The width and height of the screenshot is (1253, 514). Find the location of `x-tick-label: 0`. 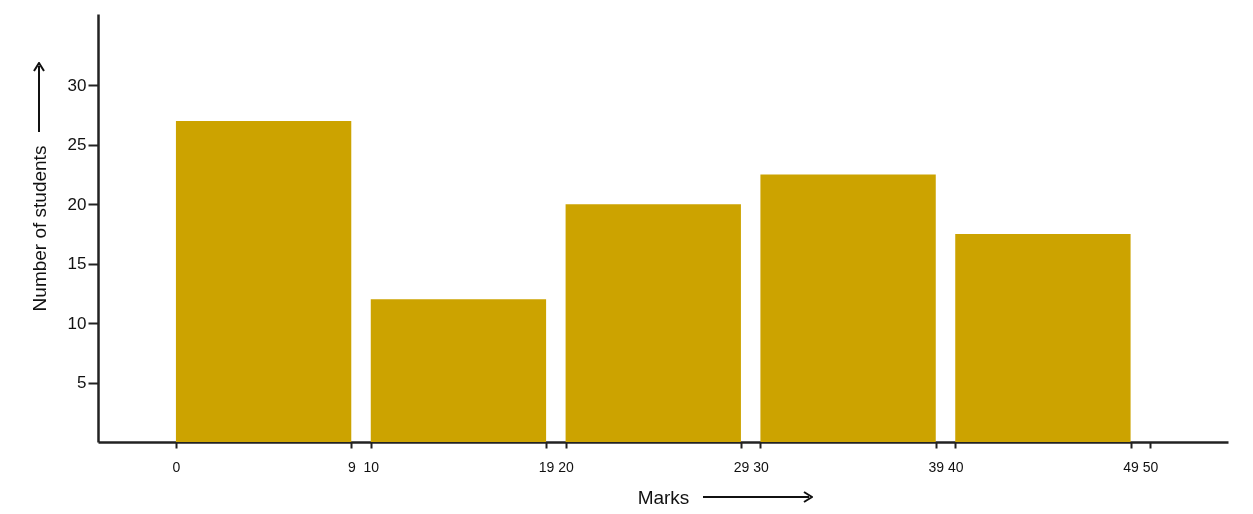

x-tick-label: 0 is located at coordinates (176, 466).